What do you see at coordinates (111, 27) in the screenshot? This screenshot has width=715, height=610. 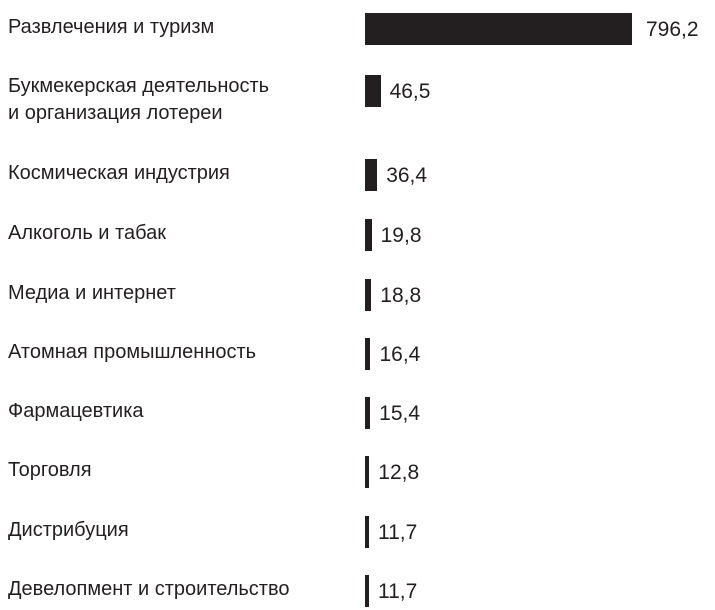 I see `category-label: Развлечения и туризм` at bounding box center [111, 27].